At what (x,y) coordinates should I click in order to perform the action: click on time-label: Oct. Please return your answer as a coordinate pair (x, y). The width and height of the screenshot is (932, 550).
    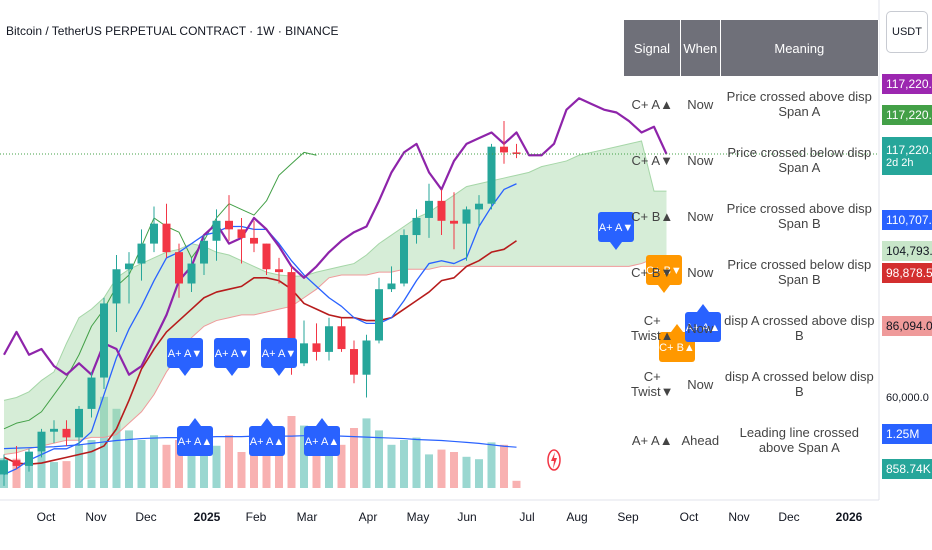
    Looking at the image, I should click on (46, 517).